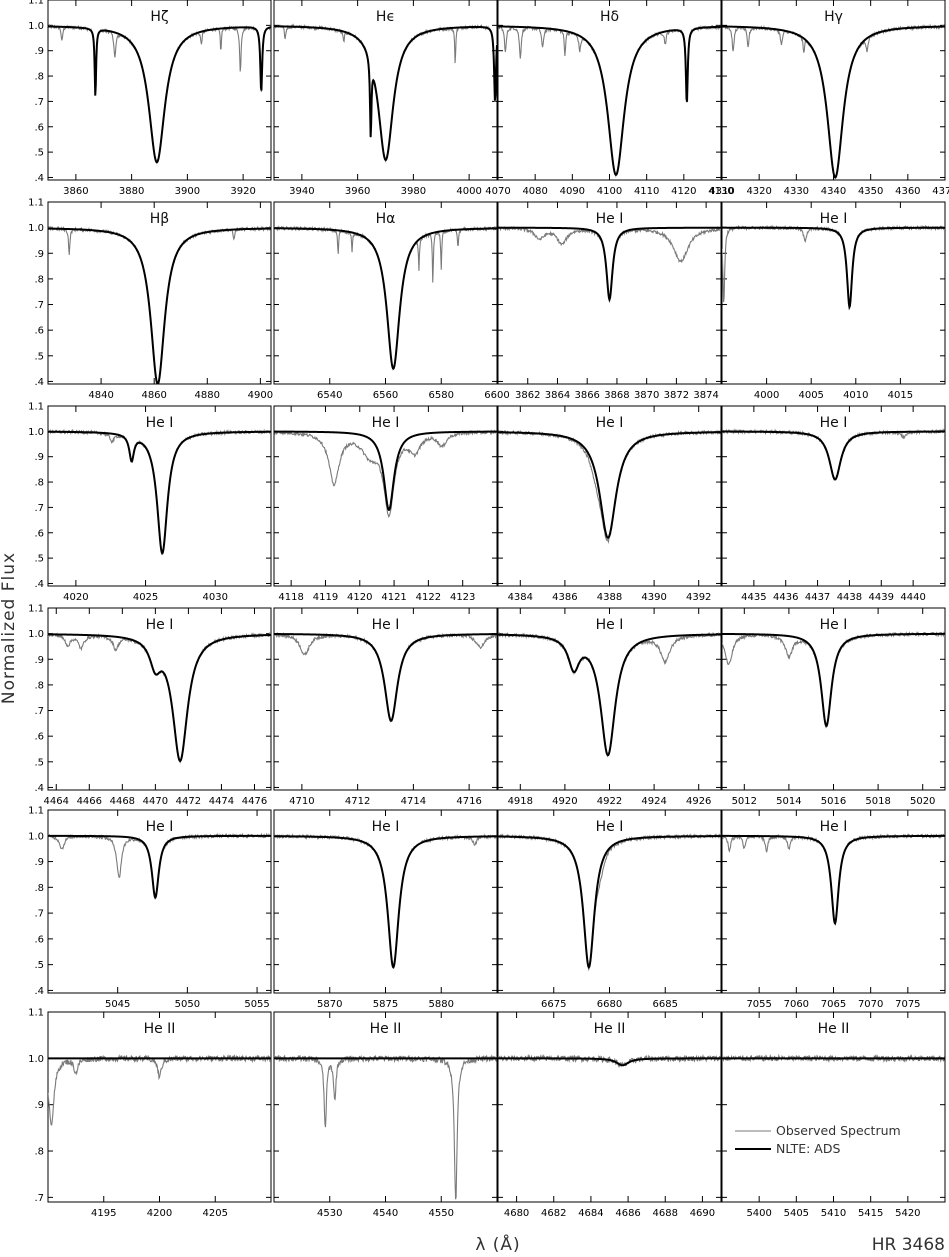 The height and width of the screenshot is (1257, 949). I want to click on spectrum-panel: 4070 4080 4090 4100 4110 4120 4130 Hδ, so click(609, 98).